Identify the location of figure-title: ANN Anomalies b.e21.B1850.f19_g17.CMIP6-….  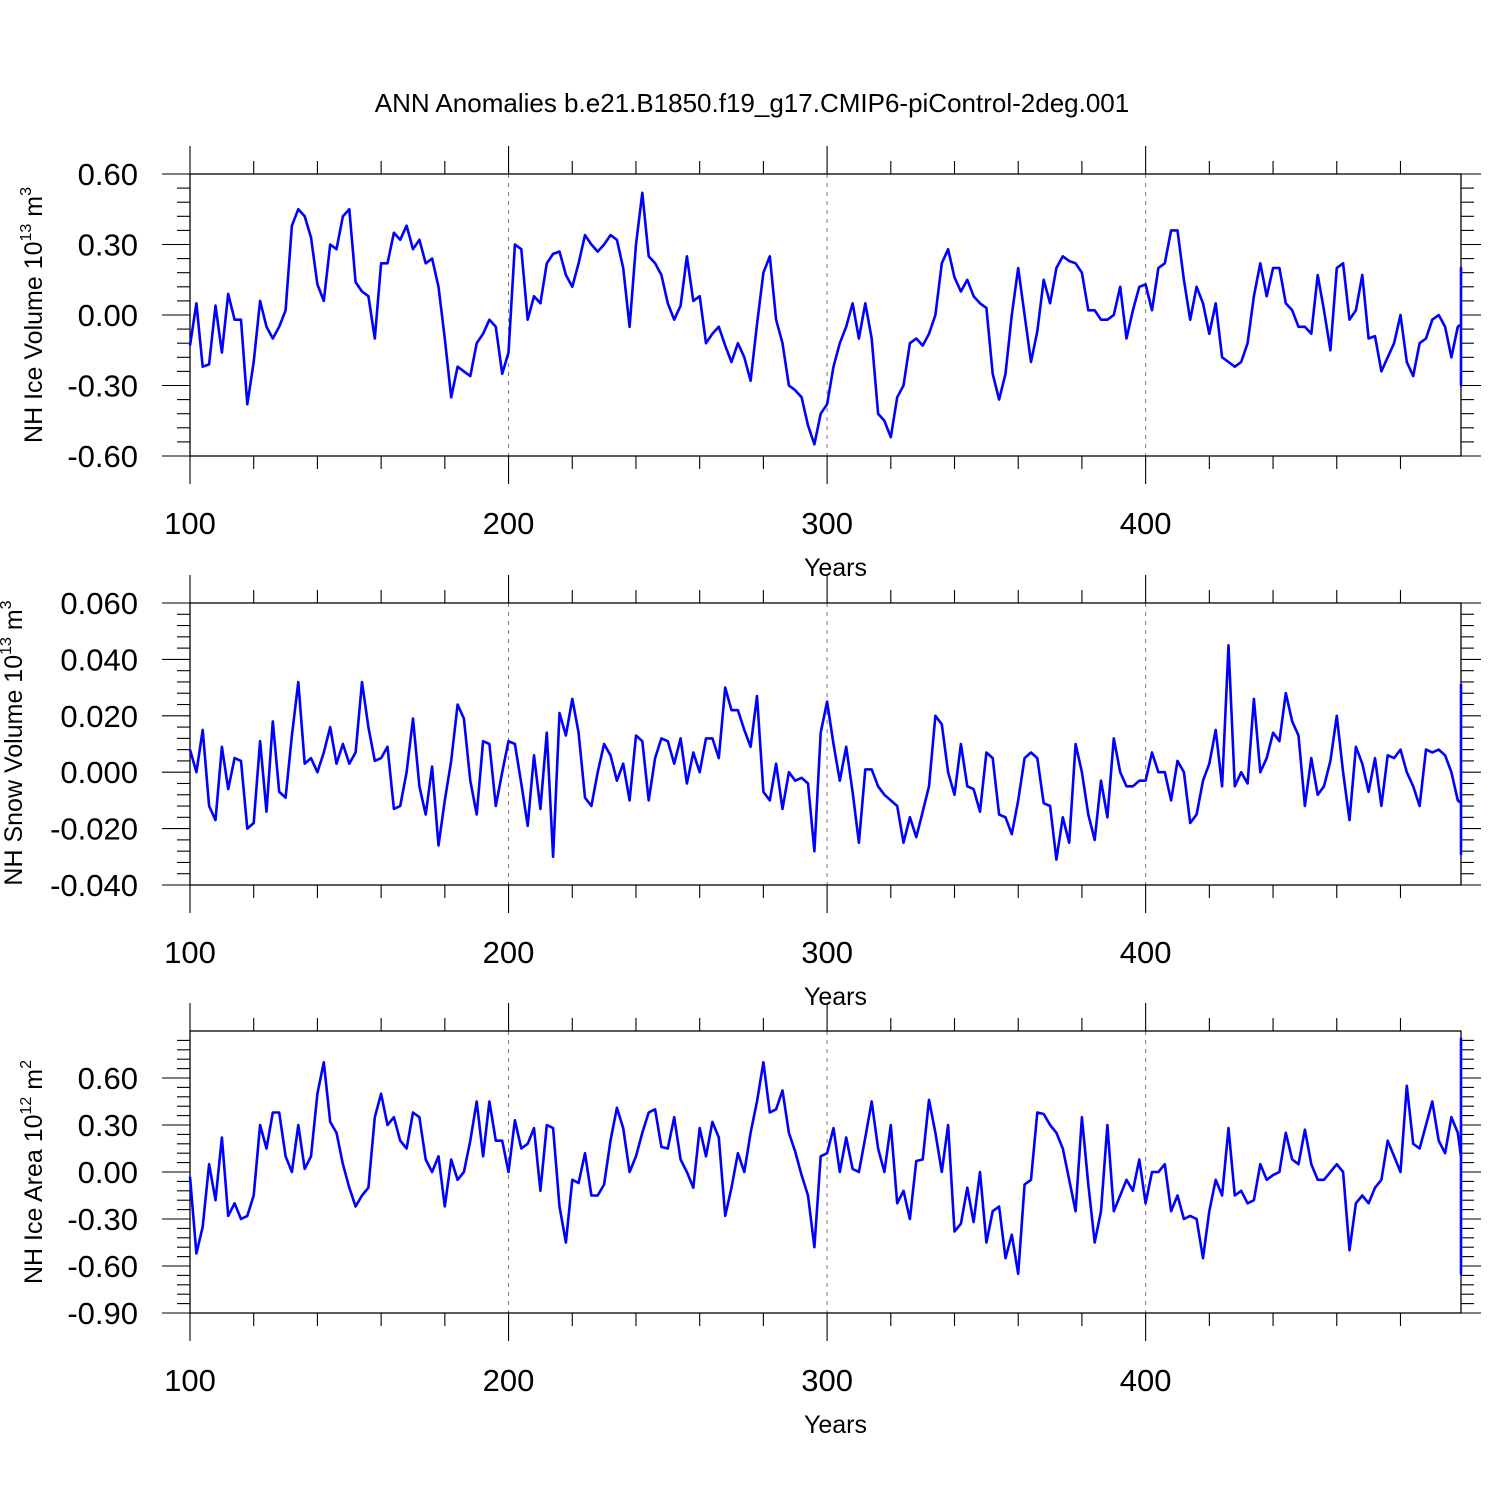
(752, 103).